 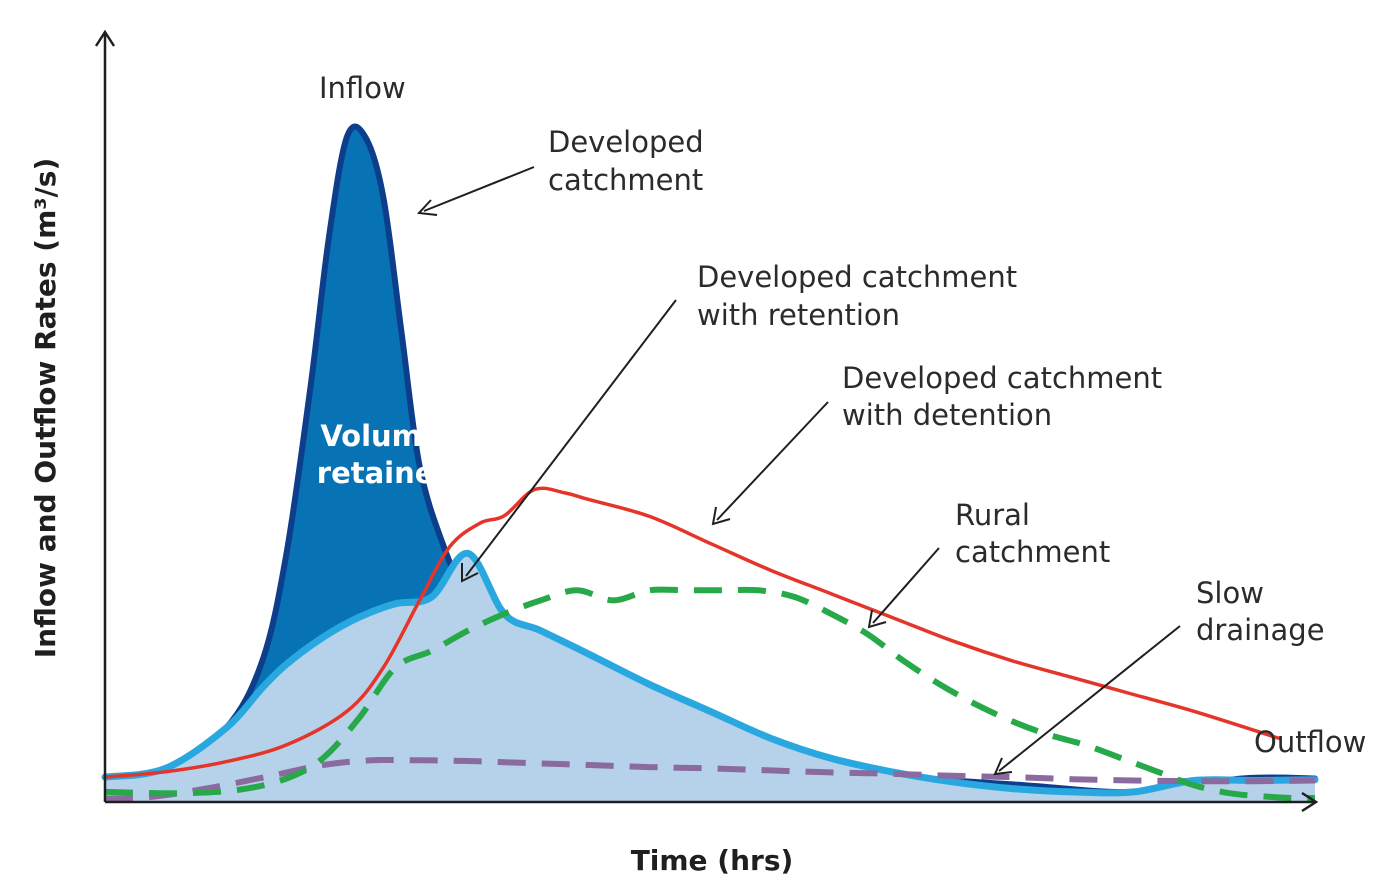 I want to click on label-slow-drainage: Slow drainage, so click(x=1260, y=611).